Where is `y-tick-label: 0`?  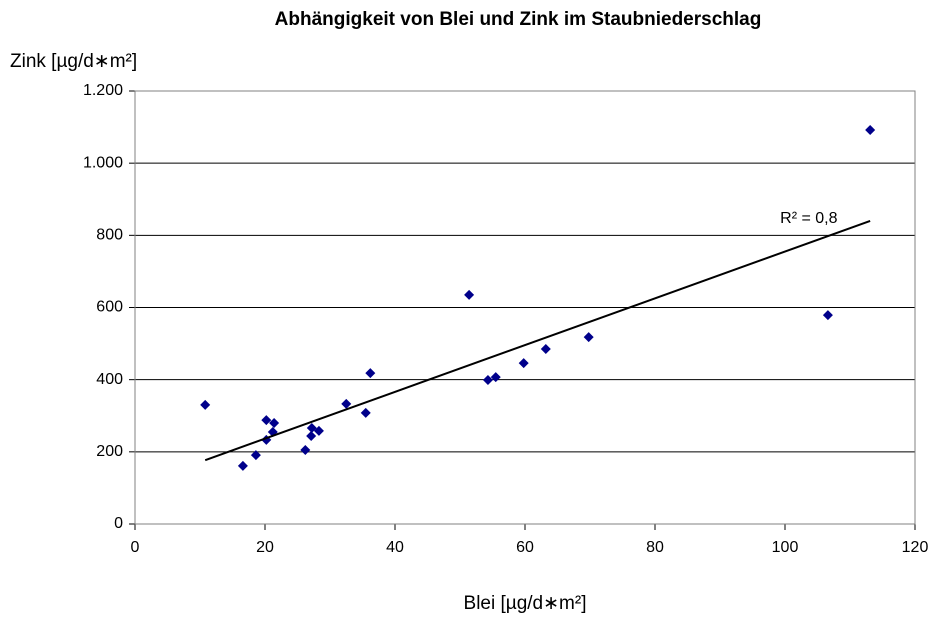 y-tick-label: 0 is located at coordinates (118, 523).